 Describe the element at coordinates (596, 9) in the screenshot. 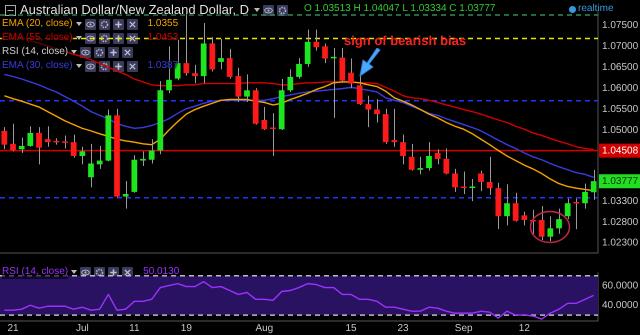

I see `annotation: realtime` at that location.